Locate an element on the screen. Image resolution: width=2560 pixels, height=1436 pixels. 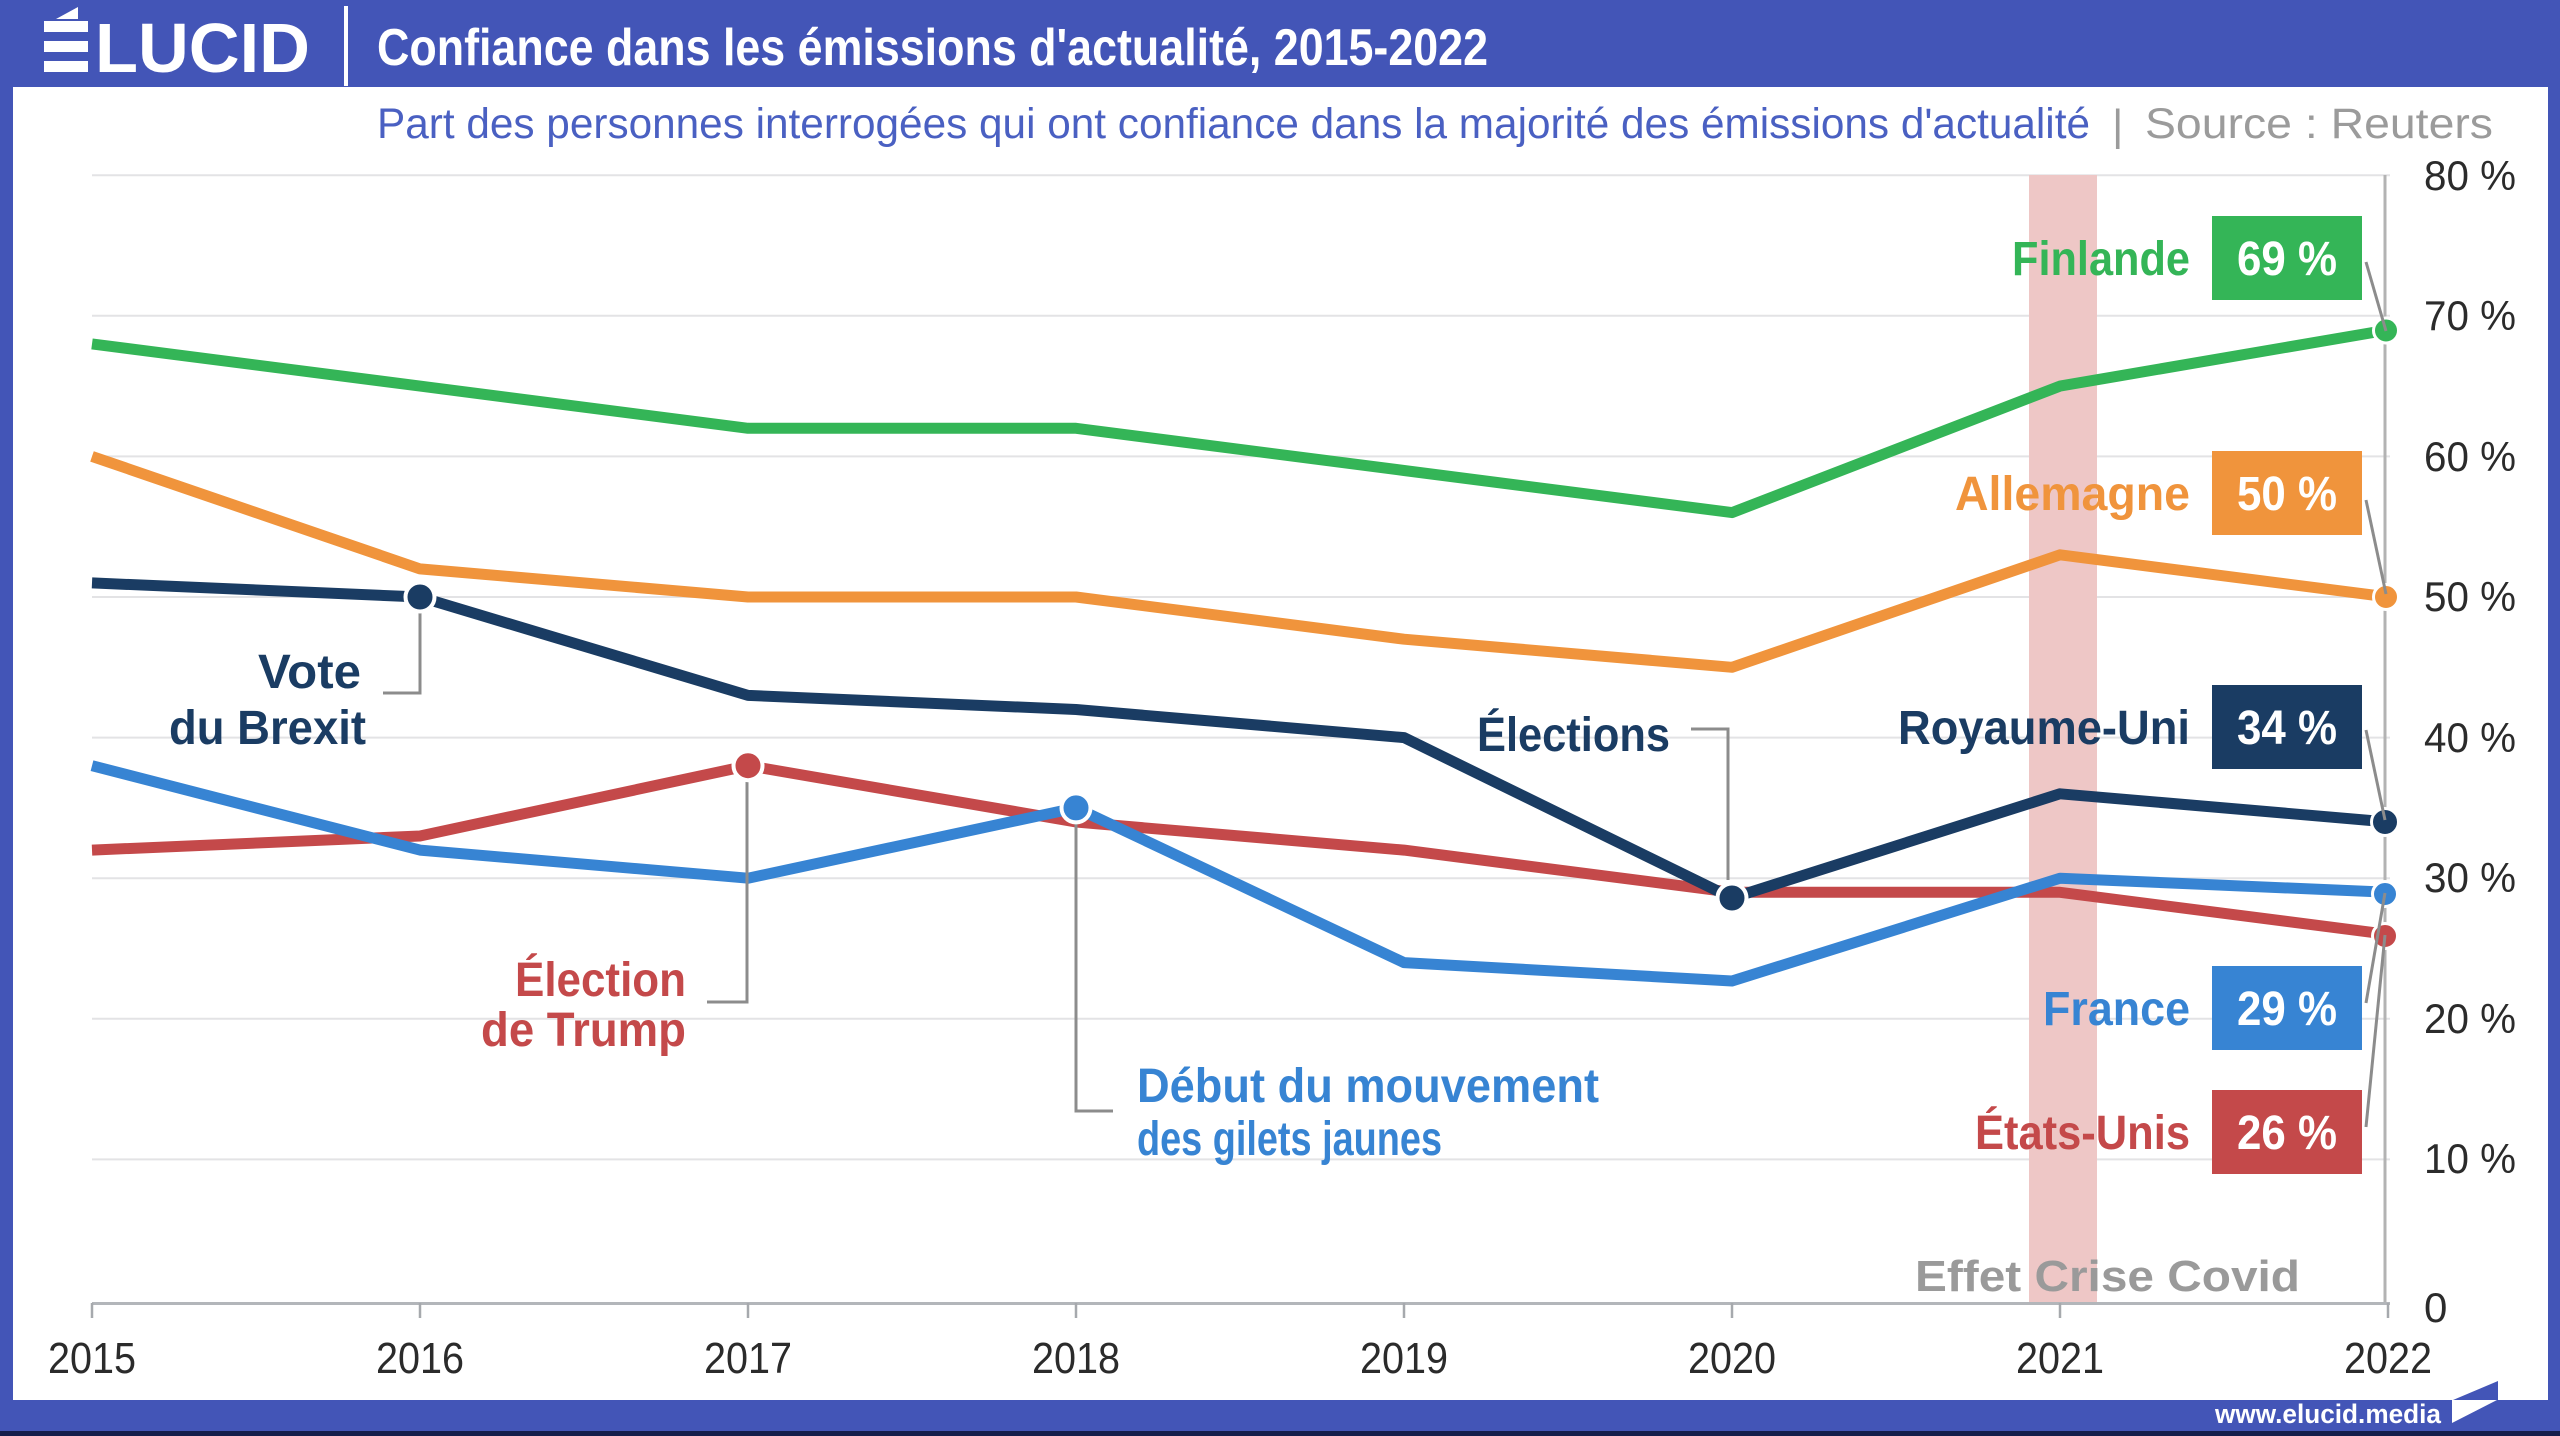
svg-text: Finlande is located at coordinates (2101, 259).